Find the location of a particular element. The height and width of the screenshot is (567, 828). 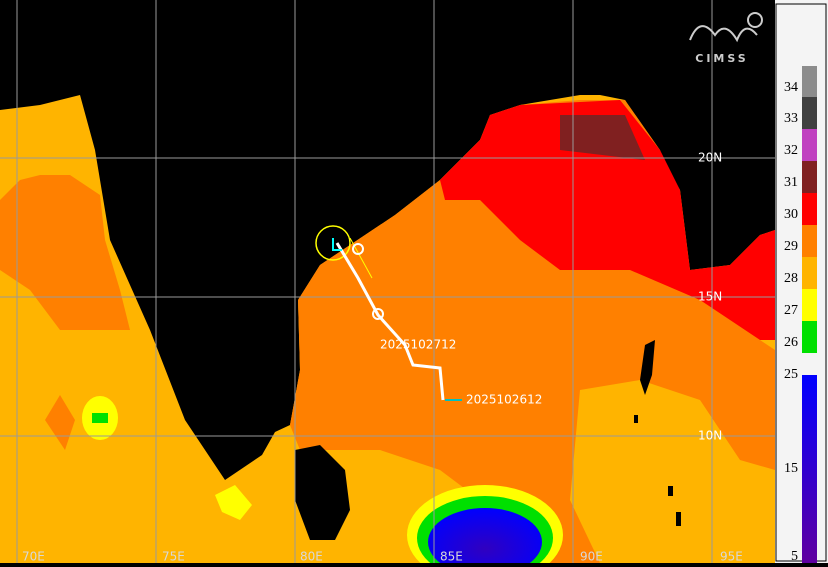

lon-label: 70E is located at coordinates (33, 557).